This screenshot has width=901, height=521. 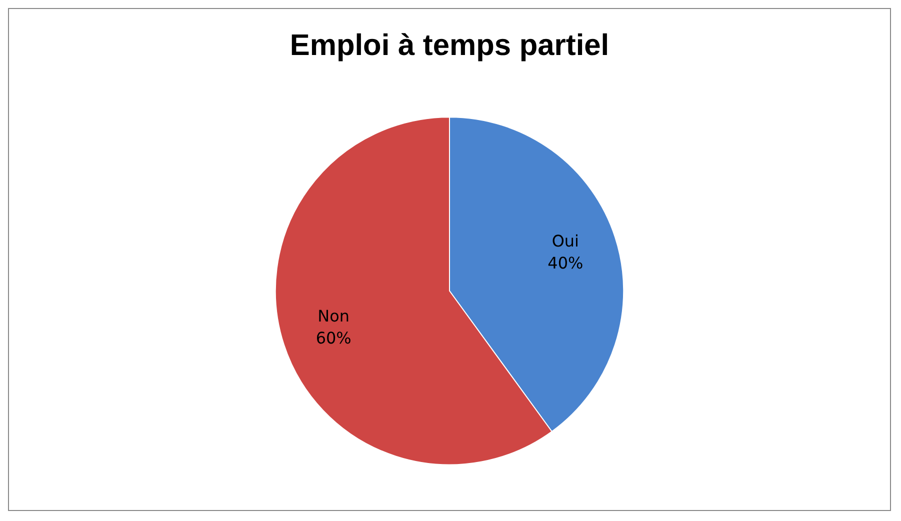 What do you see at coordinates (334, 316) in the screenshot?
I see `slice-label: Non` at bounding box center [334, 316].